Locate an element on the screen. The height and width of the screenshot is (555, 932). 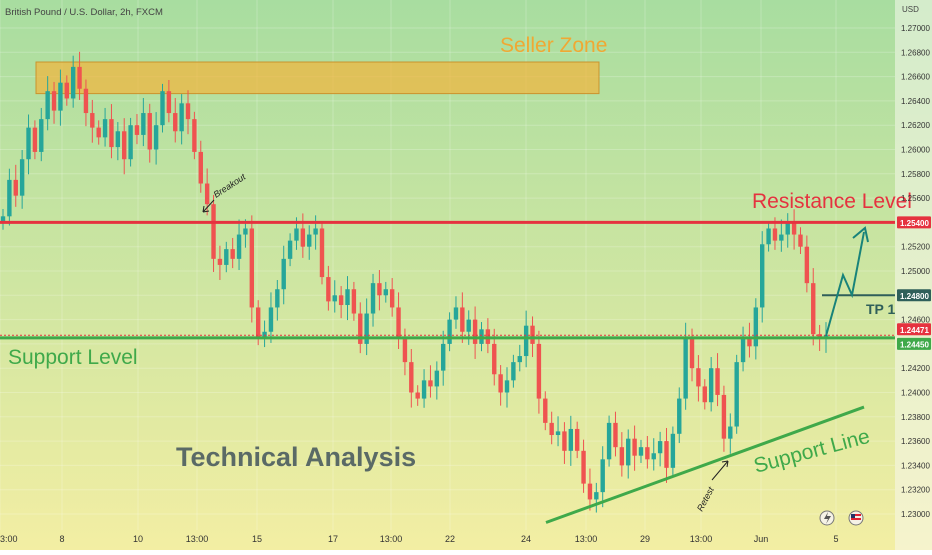
flash-icon is located at coordinates (827, 518).